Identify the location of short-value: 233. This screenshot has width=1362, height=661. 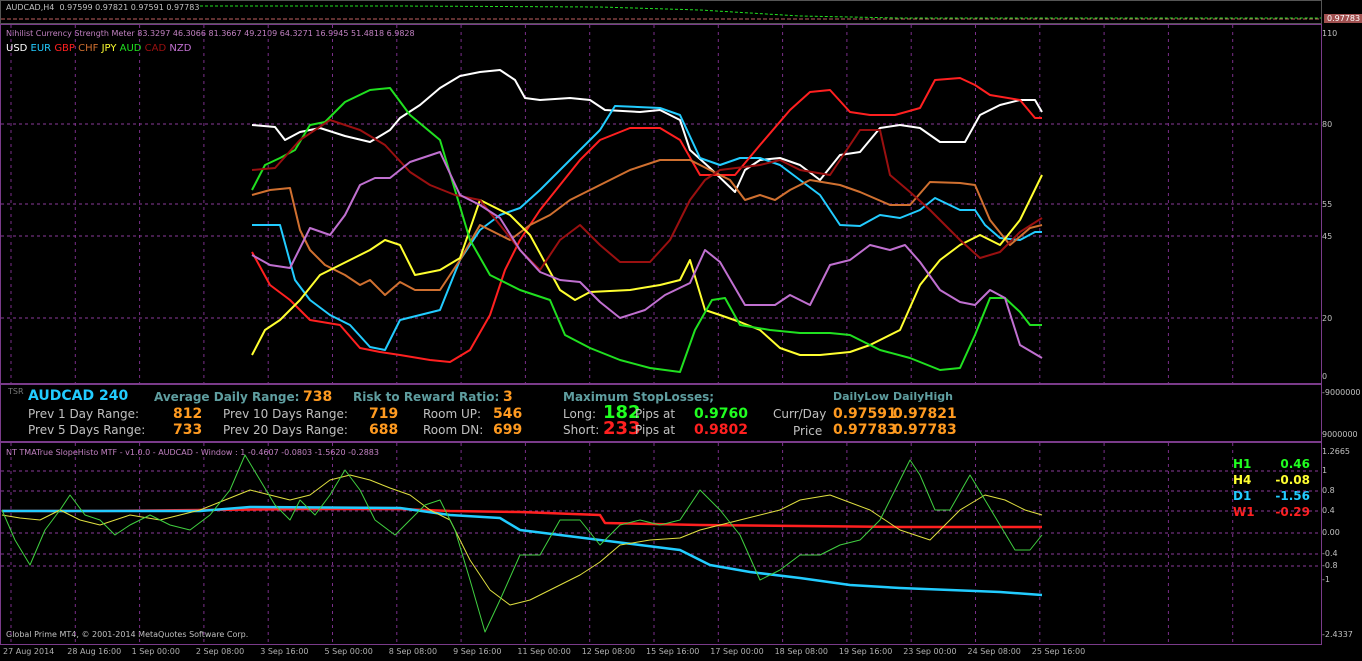
(622, 428).